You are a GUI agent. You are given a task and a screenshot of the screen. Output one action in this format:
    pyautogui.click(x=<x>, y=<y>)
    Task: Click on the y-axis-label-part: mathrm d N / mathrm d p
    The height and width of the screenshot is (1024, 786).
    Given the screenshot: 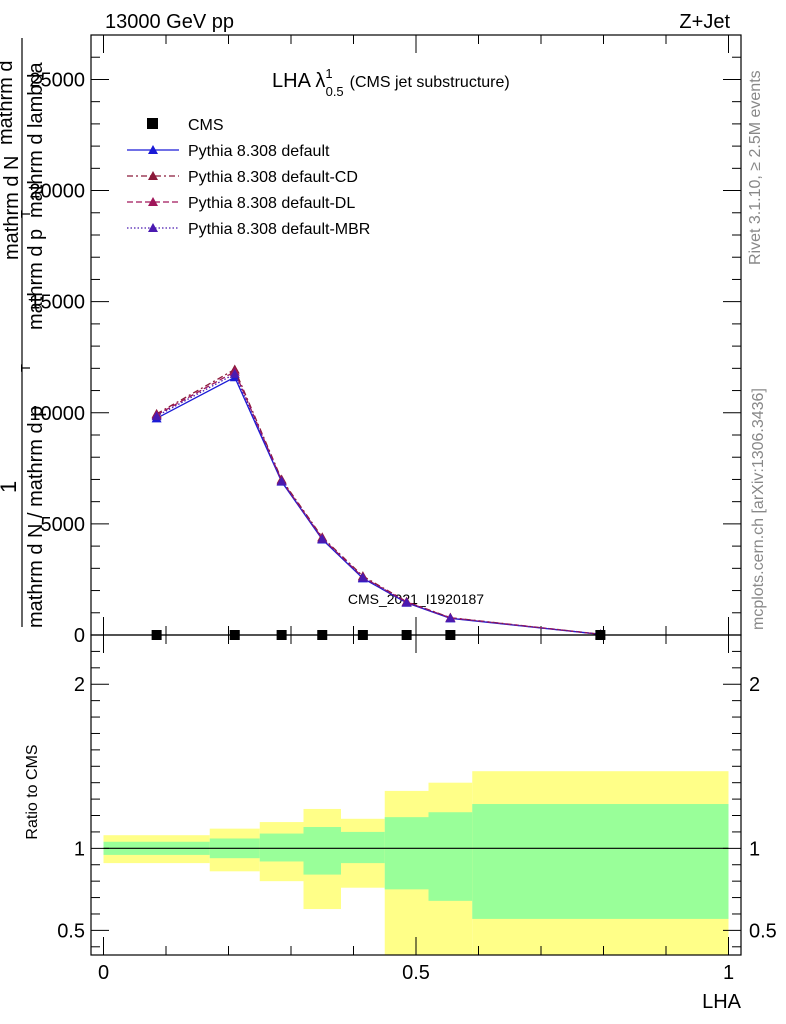 What is the action you would take?
    pyautogui.click(x=36, y=517)
    